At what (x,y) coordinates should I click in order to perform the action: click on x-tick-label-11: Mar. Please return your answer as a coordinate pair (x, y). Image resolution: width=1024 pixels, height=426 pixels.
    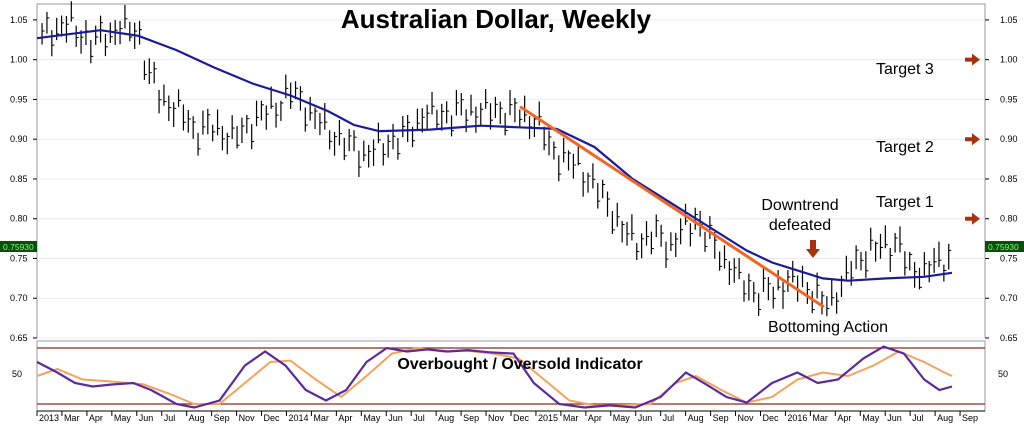
    Looking at the image, I should click on (321, 418).